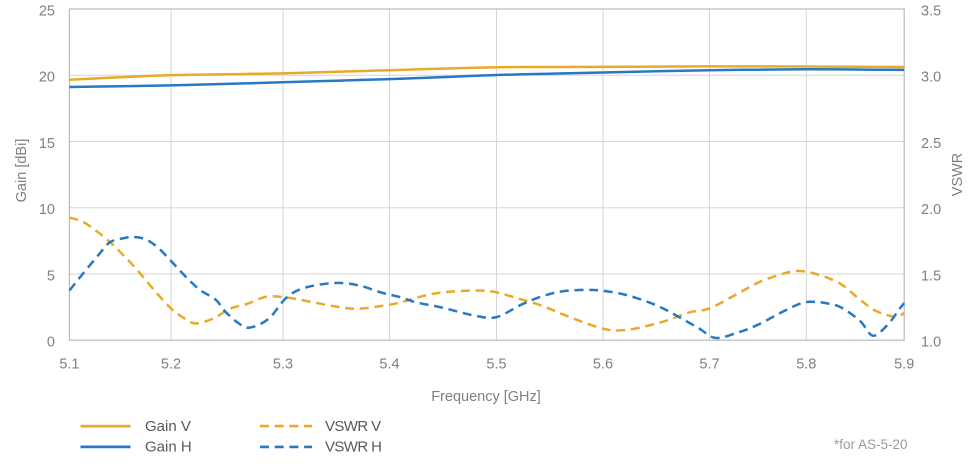 This screenshot has height=464, width=971. What do you see at coordinates (47, 12) in the screenshot?
I see `svg-text: 25` at bounding box center [47, 12].